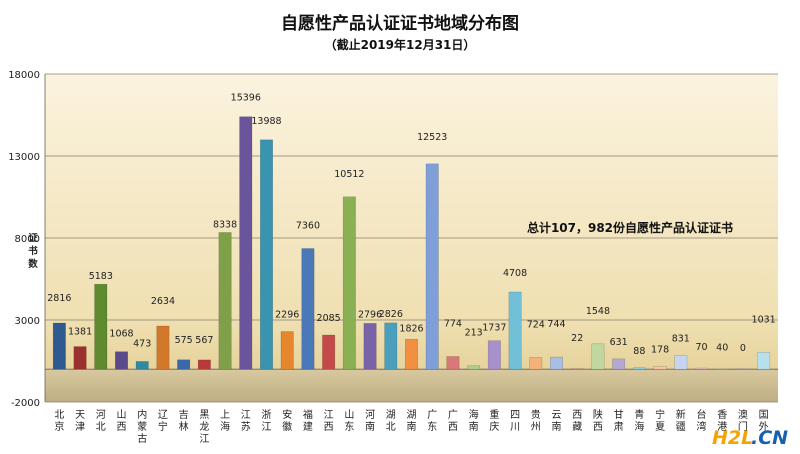 This screenshot has width=800, height=454. I want to click on category-label: 重, so click(494, 414).